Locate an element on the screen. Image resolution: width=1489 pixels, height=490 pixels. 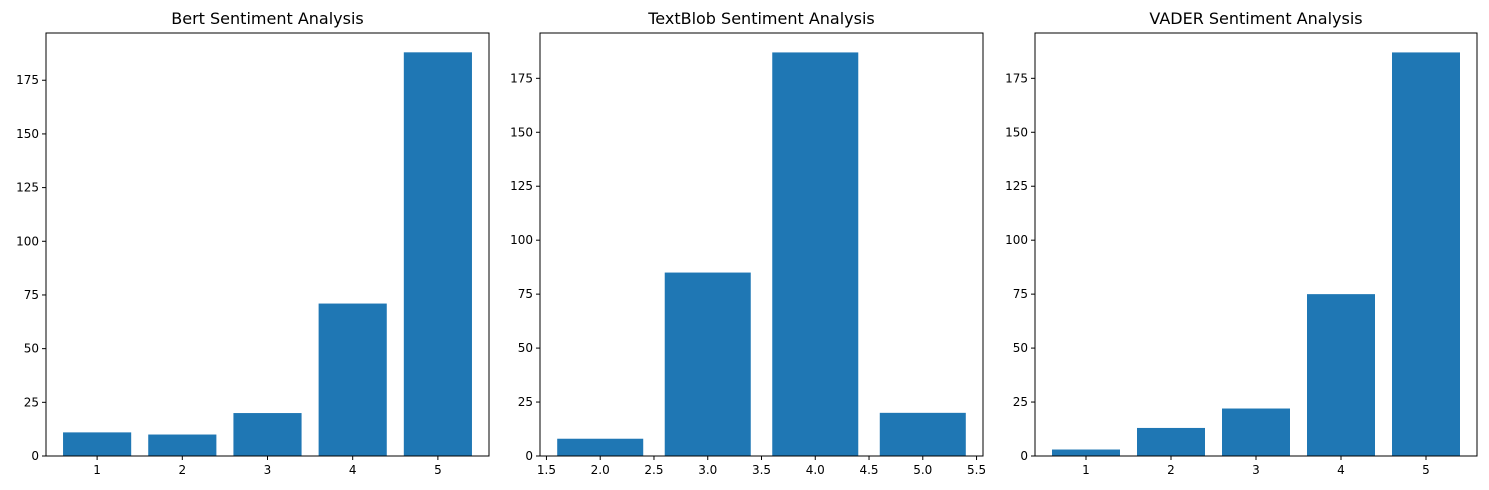
x-tick-label: 3.0 is located at coordinates (707, 470).